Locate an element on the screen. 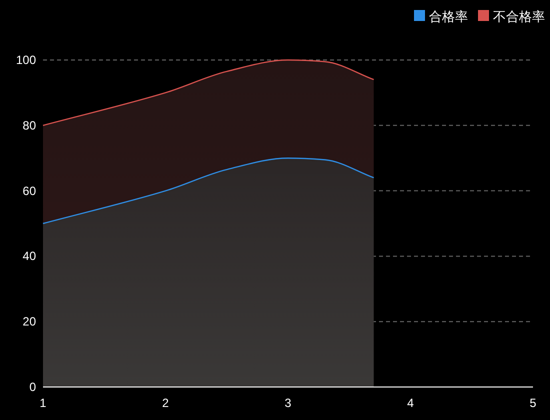 The width and height of the screenshot is (550, 420). y-tick-label: 100 is located at coordinates (26, 60).